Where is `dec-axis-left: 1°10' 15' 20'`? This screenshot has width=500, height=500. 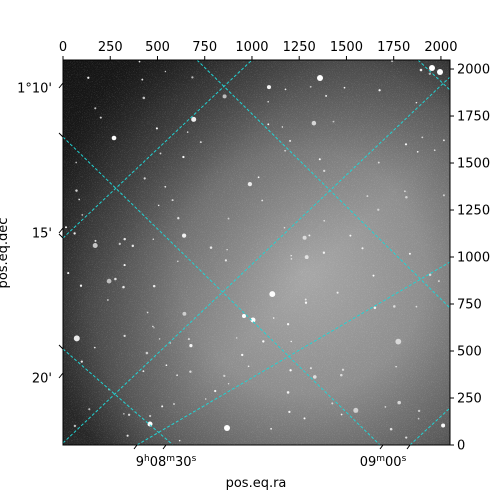
dec-axis-left: 1°10' 15' 20' is located at coordinates (40, 234).